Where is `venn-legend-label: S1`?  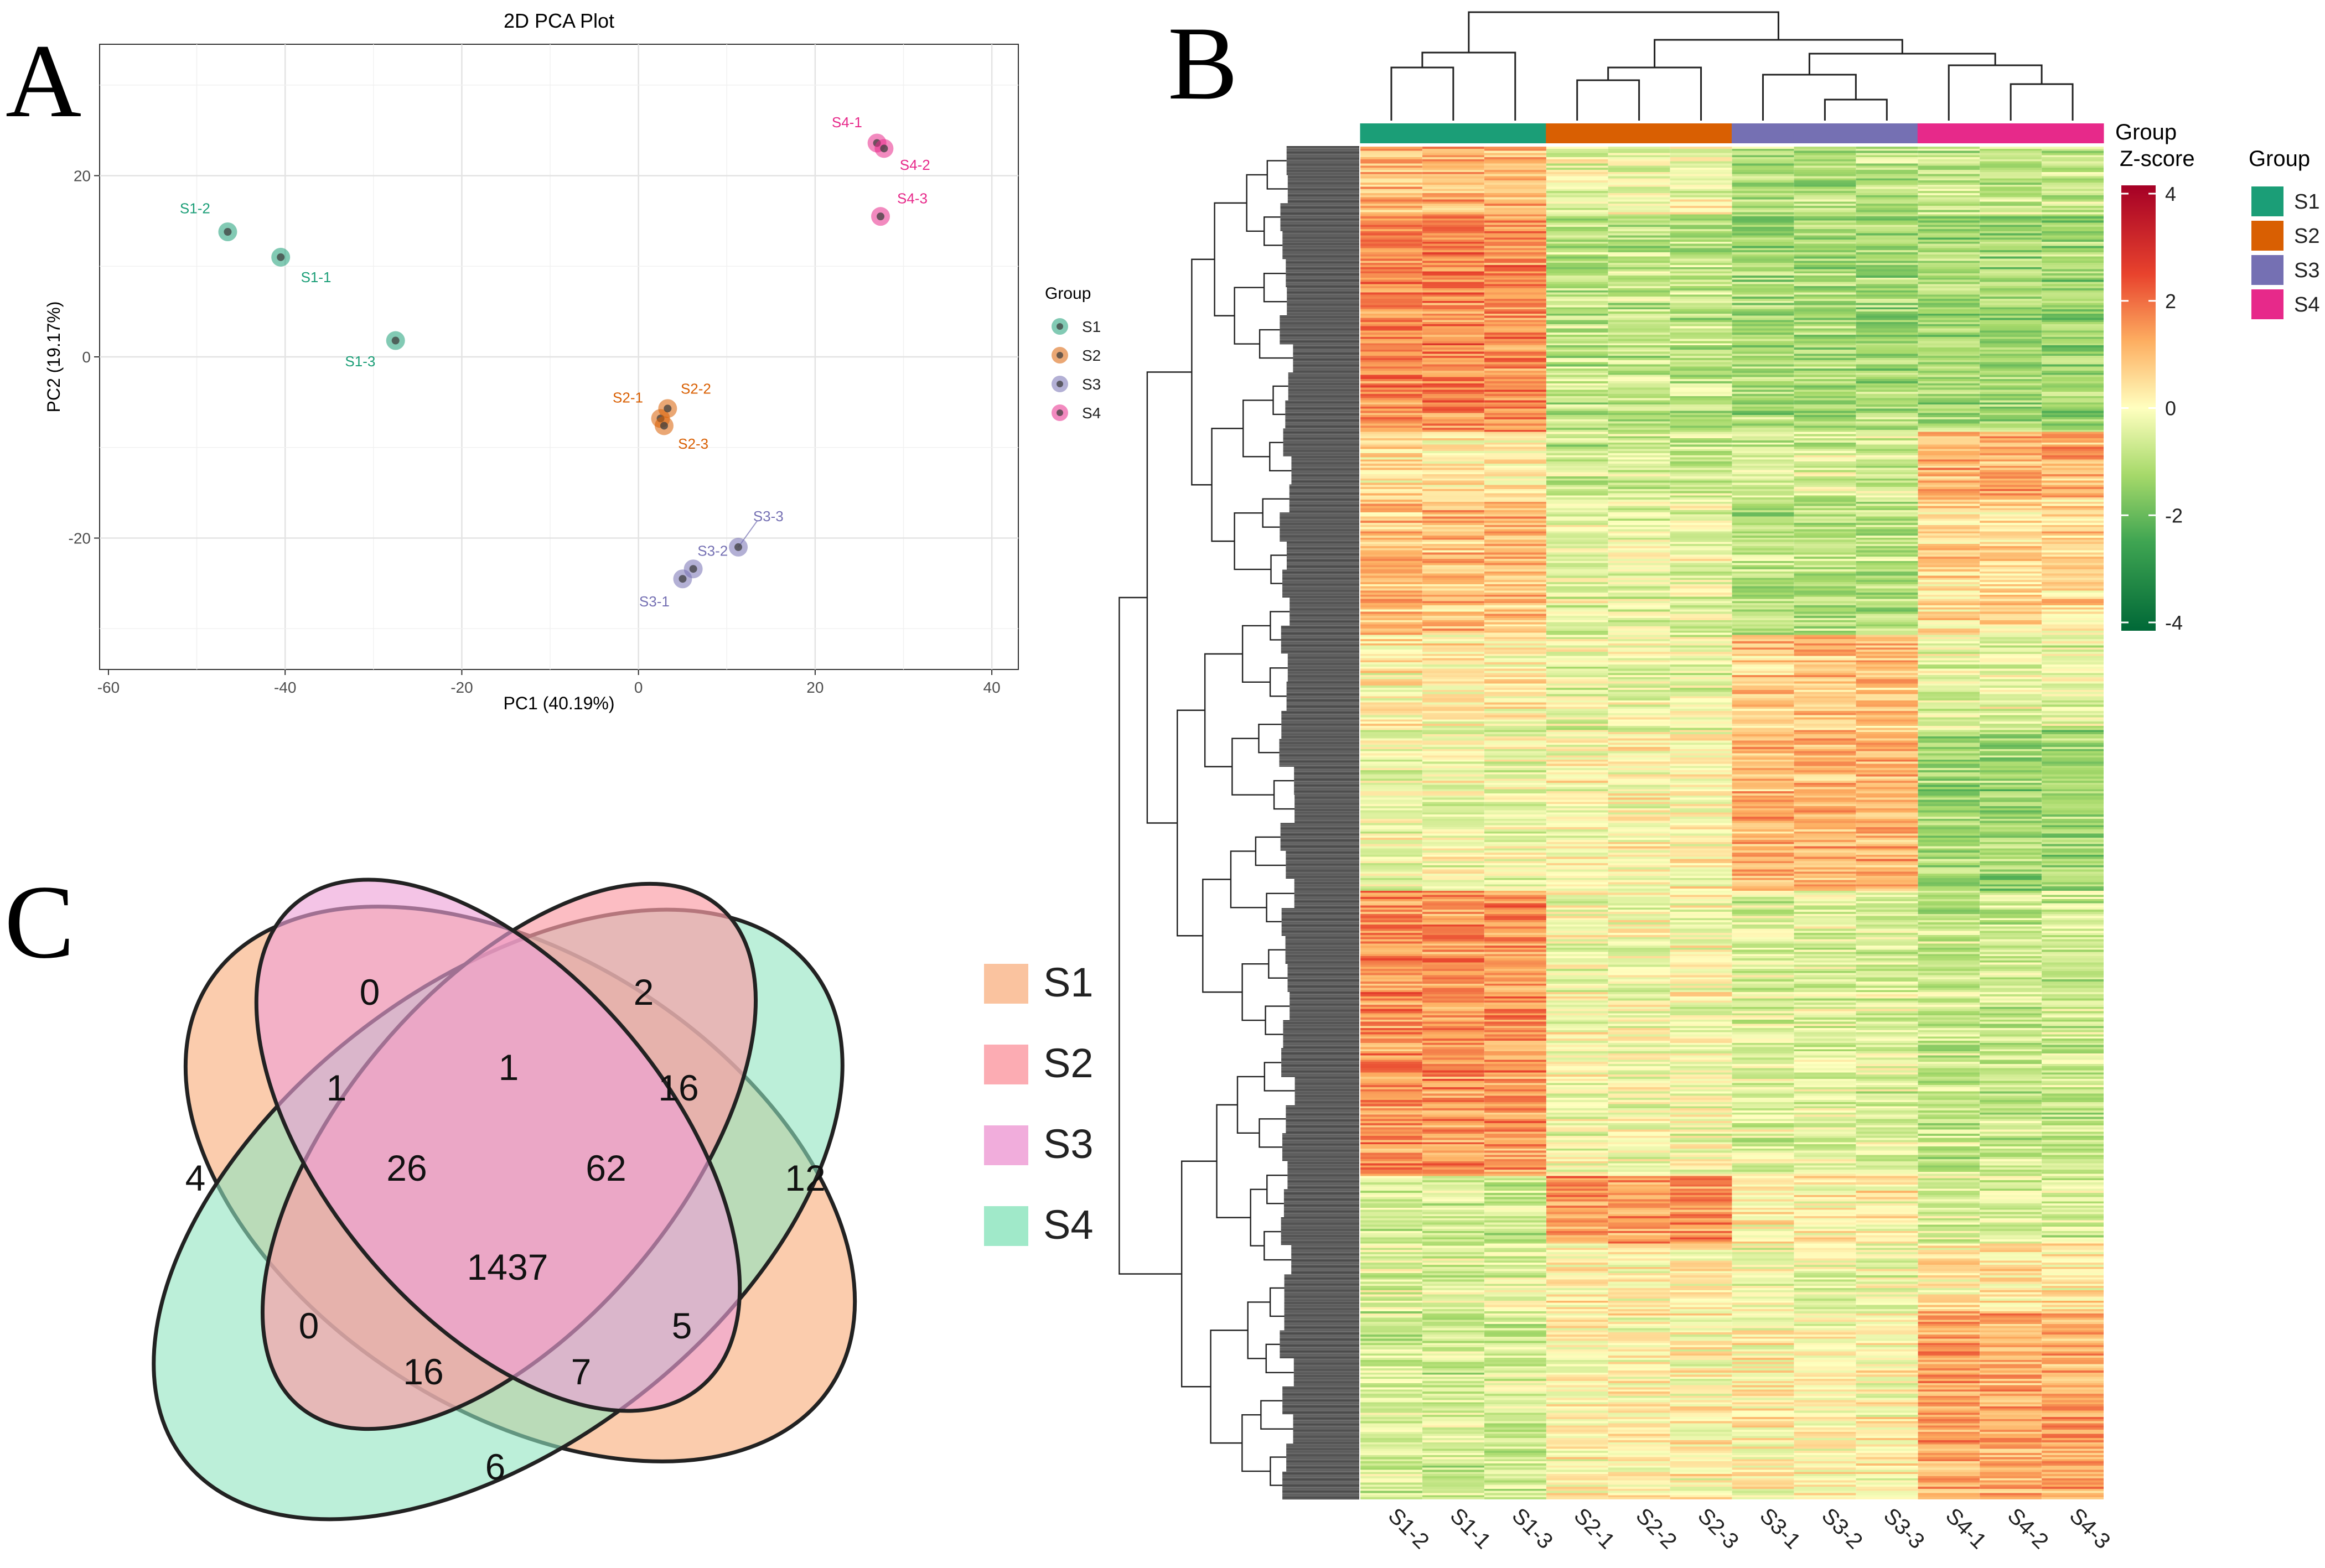 venn-legend-label: S1 is located at coordinates (1069, 982).